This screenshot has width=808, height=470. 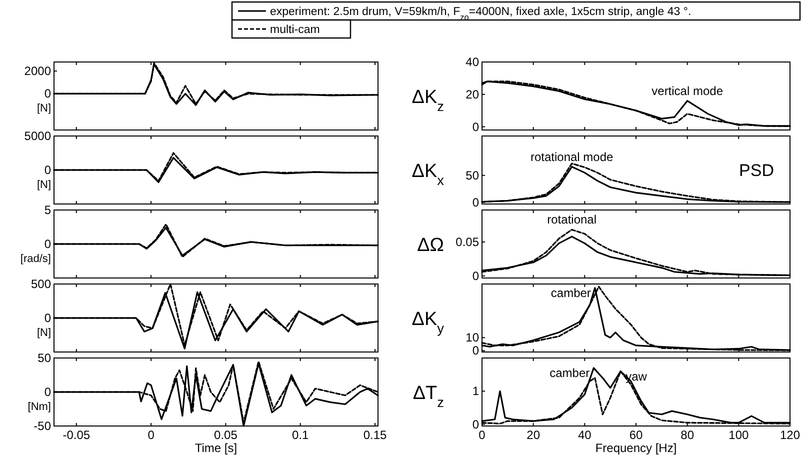 I want to click on x-axis-title: Frequency [Hz], so click(x=636, y=448).